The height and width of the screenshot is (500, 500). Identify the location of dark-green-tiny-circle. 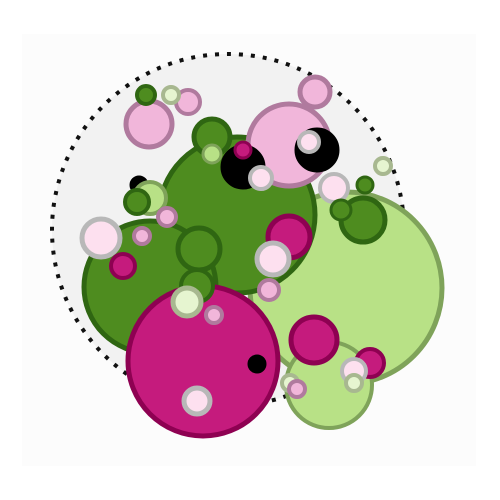
(365, 185).